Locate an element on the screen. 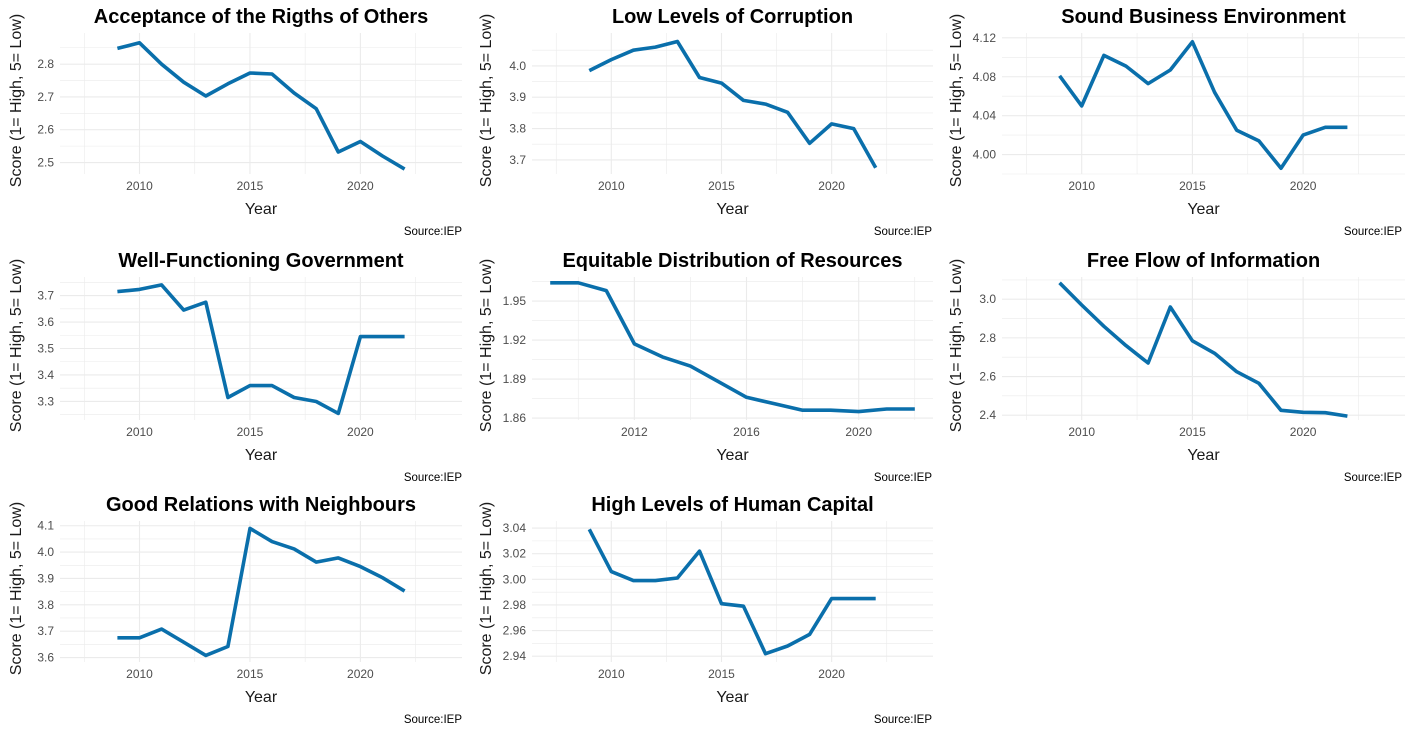 This screenshot has height=733, width=1413. y-tick-label: 3.0 is located at coordinates (987, 299).